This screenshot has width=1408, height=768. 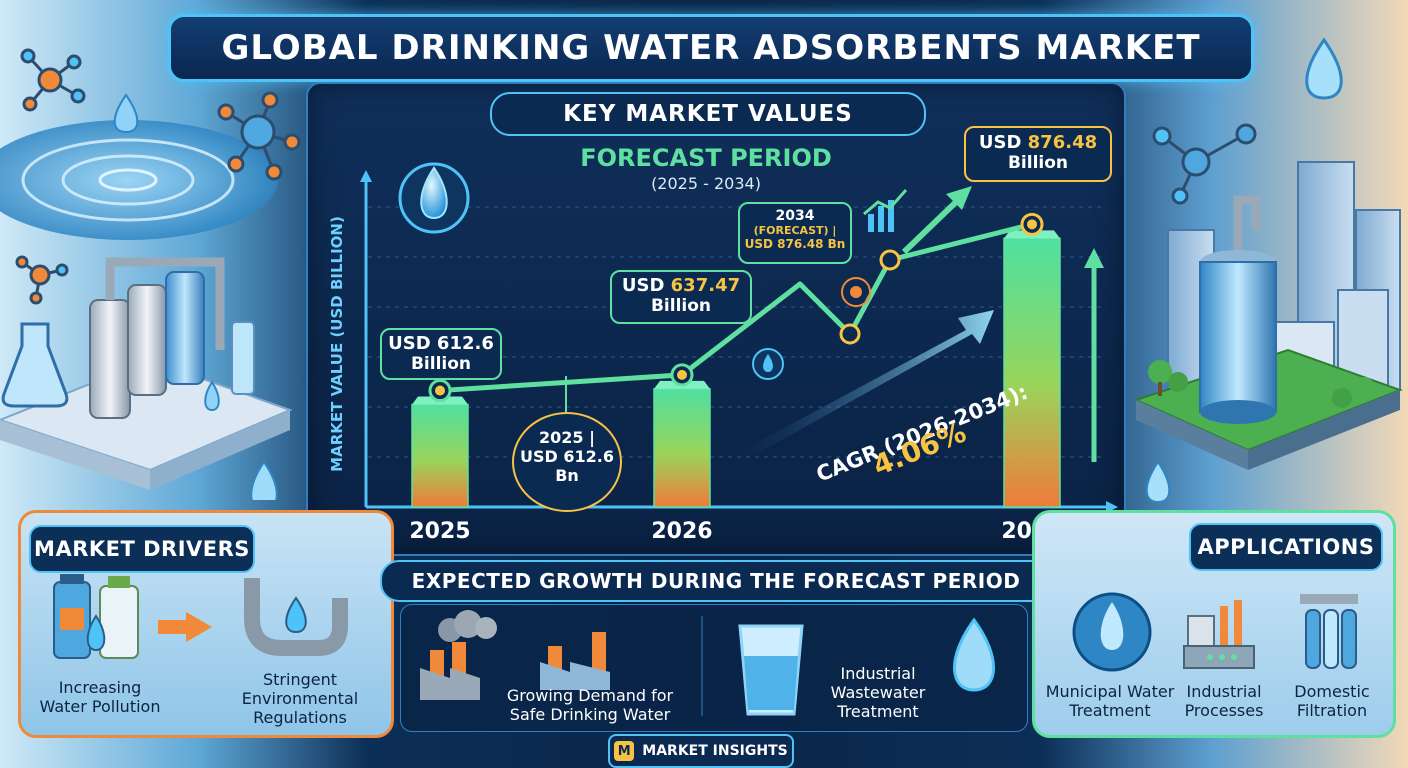 I want to click on app-domestic-label: Domestic Filtration, so click(x=1332, y=701).